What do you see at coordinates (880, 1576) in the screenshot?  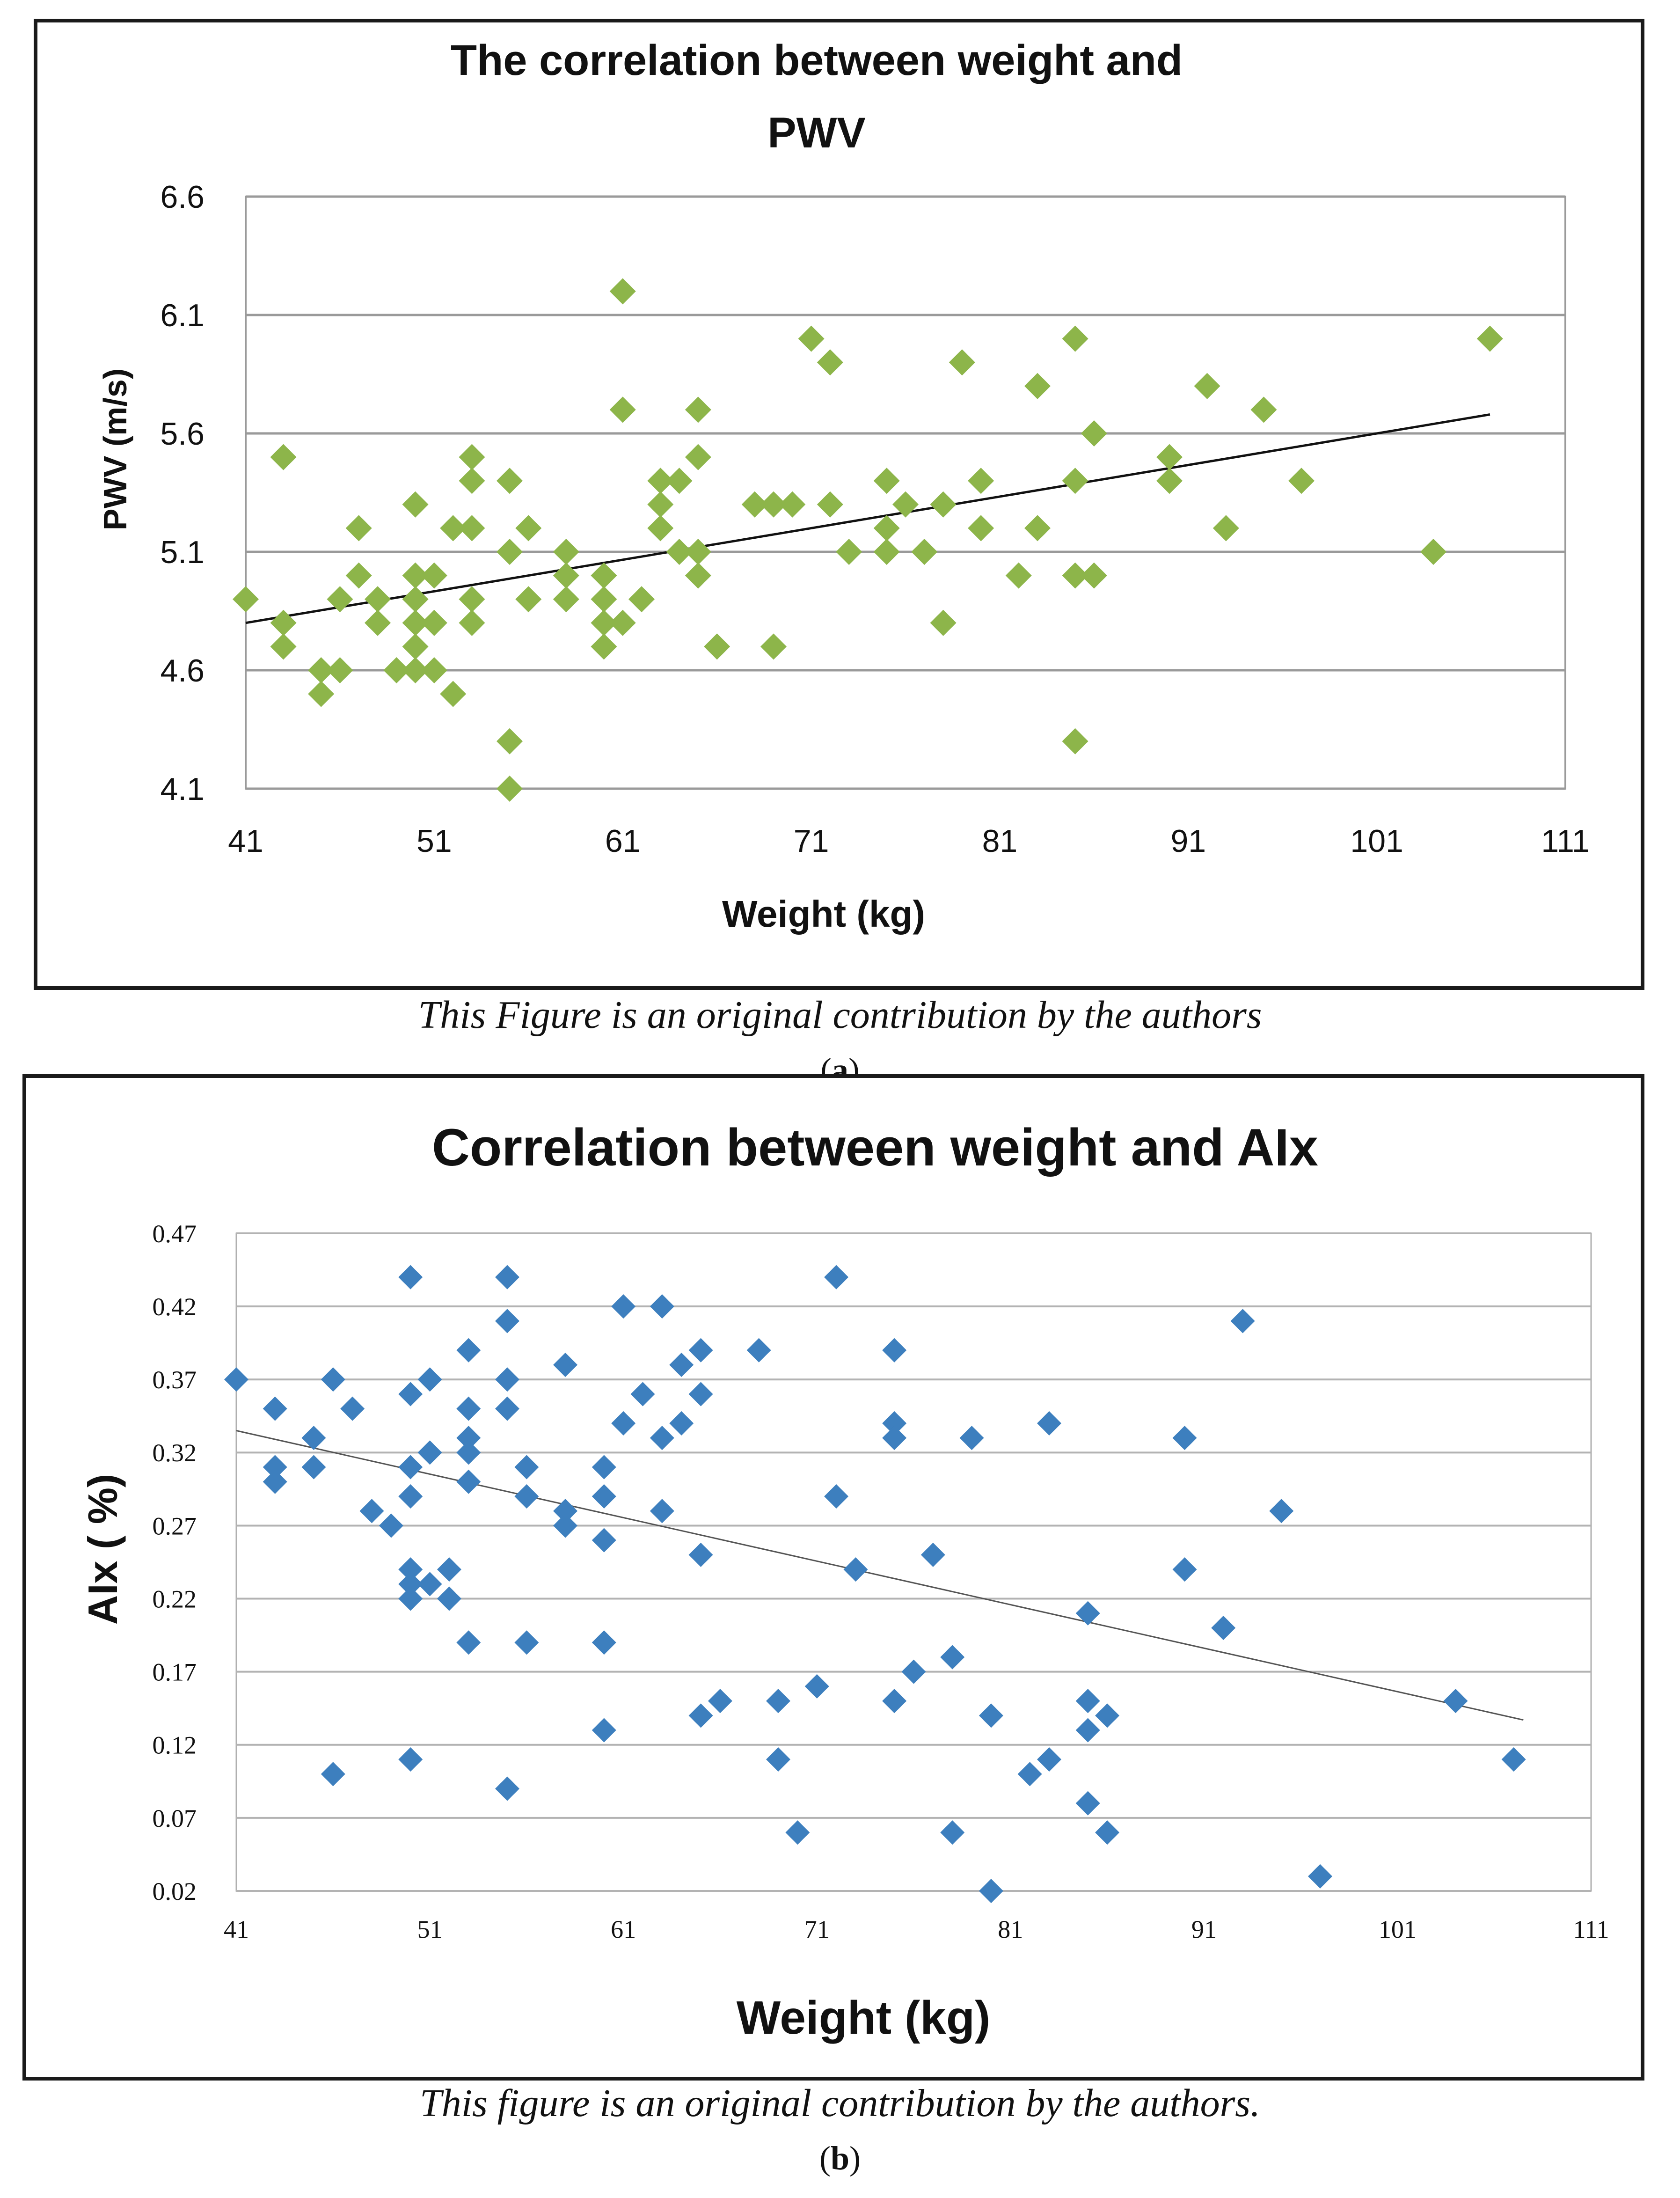 I see `trendline` at bounding box center [880, 1576].